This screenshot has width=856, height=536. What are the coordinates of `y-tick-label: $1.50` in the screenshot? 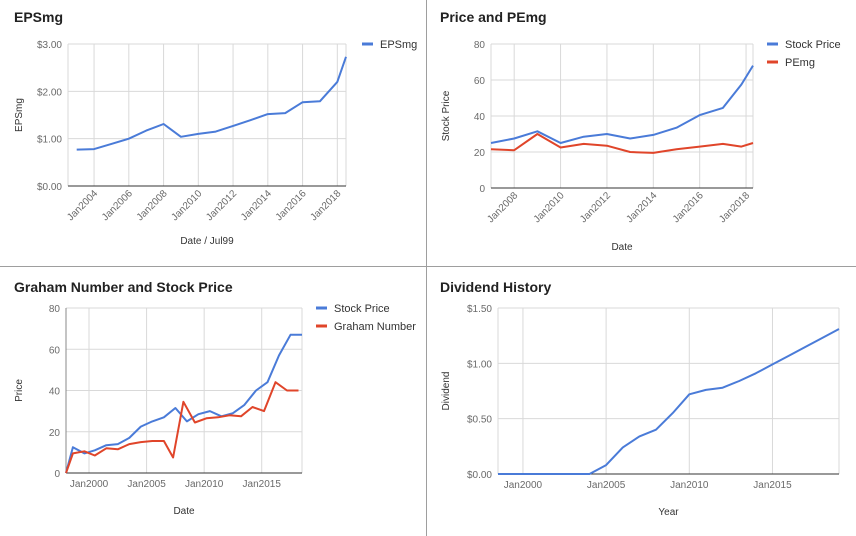 It's located at (479, 309).